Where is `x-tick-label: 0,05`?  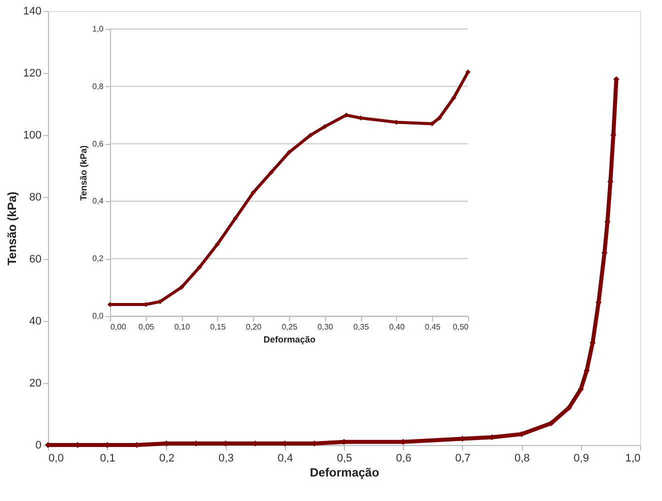
x-tick-label: 0,05 is located at coordinates (146, 327).